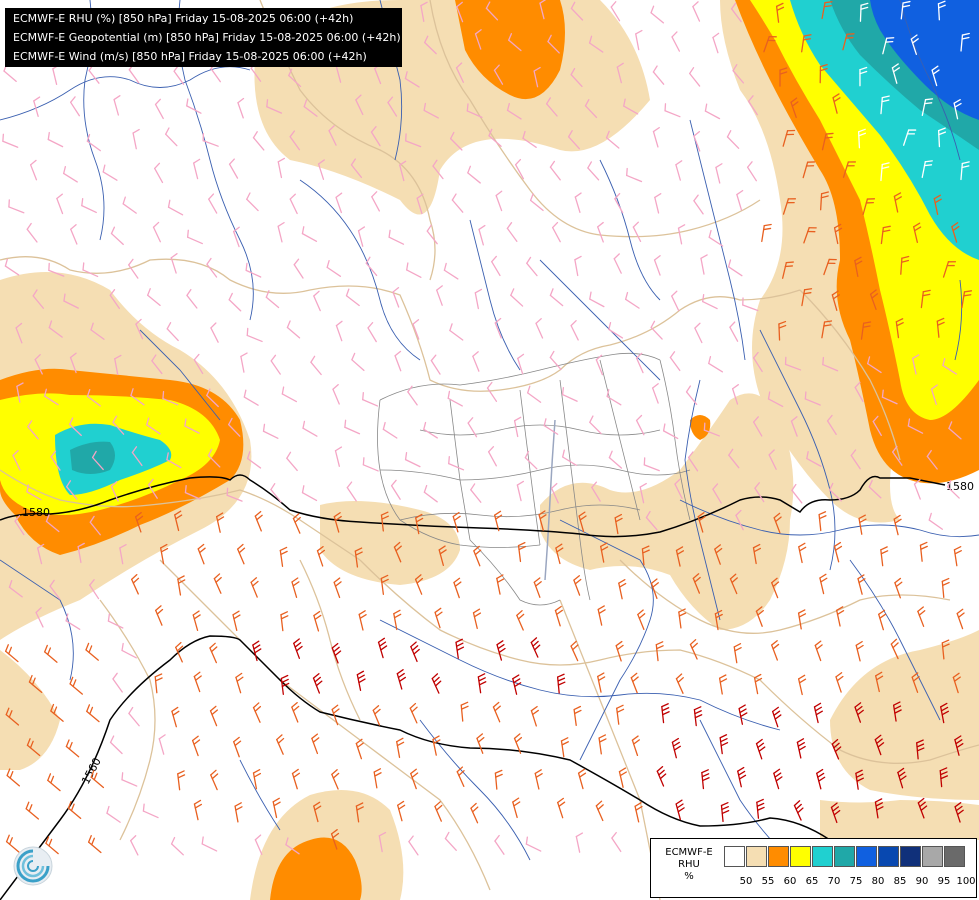 This screenshot has height=900, width=979. I want to click on region-borders, so click(534, 479).